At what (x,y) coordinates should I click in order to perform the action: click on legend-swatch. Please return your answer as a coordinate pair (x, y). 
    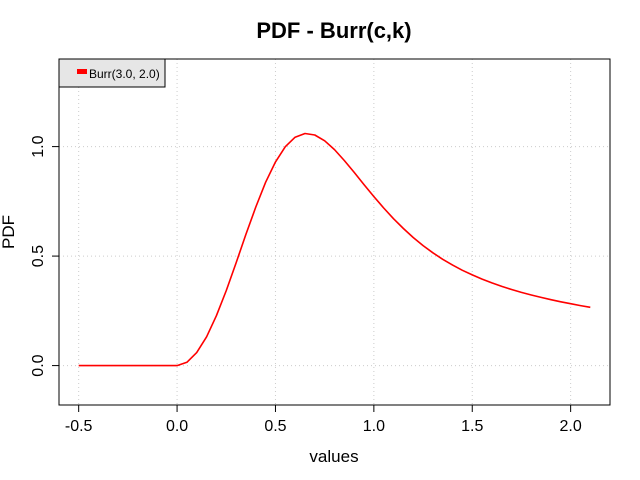
    Looking at the image, I should click on (82, 71).